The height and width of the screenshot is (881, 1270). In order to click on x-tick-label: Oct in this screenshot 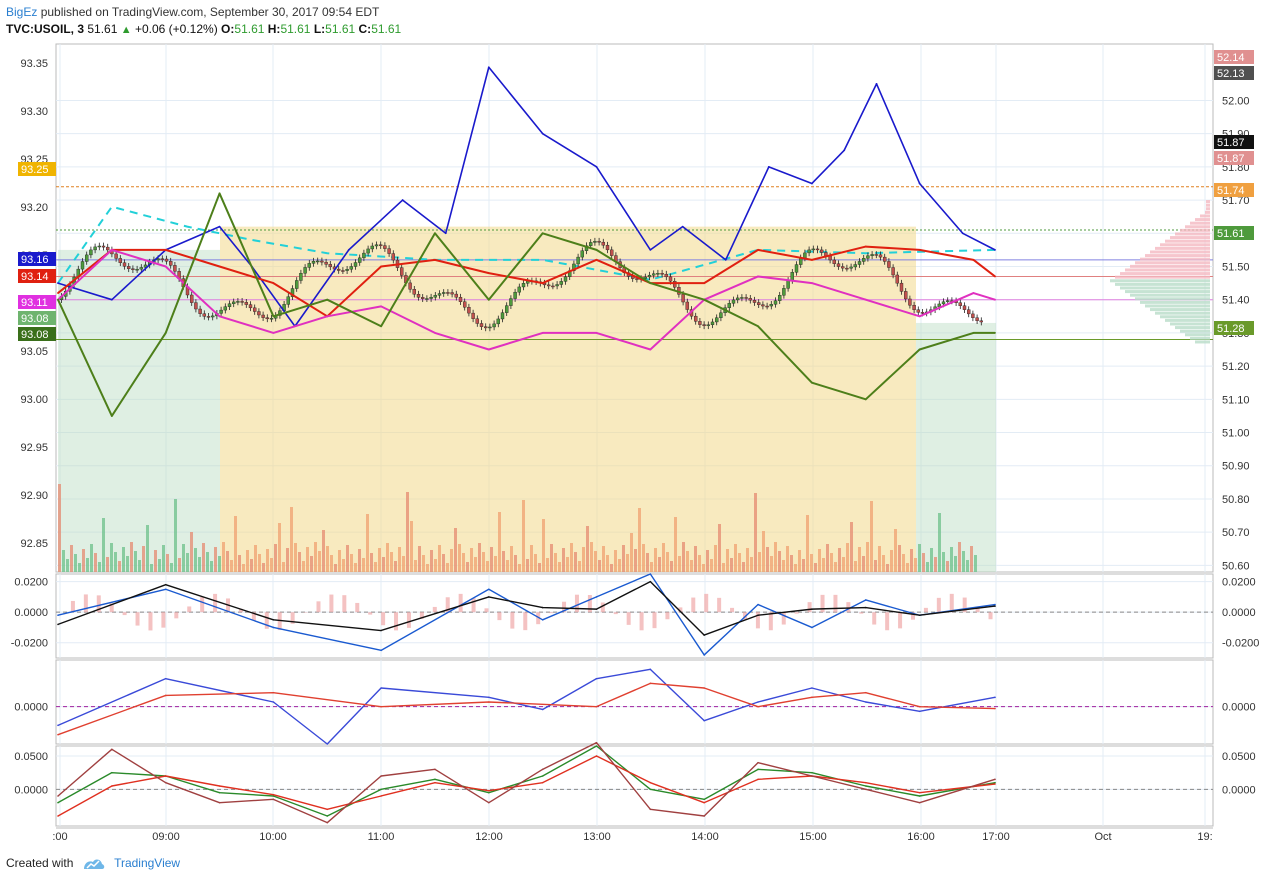, I will do `click(1102, 837)`.